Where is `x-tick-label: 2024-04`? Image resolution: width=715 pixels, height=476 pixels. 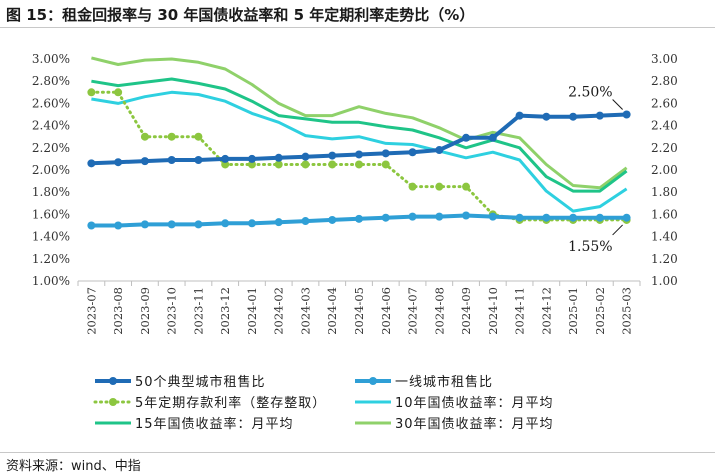
x-tick-label: 2024-04 is located at coordinates (332, 311).